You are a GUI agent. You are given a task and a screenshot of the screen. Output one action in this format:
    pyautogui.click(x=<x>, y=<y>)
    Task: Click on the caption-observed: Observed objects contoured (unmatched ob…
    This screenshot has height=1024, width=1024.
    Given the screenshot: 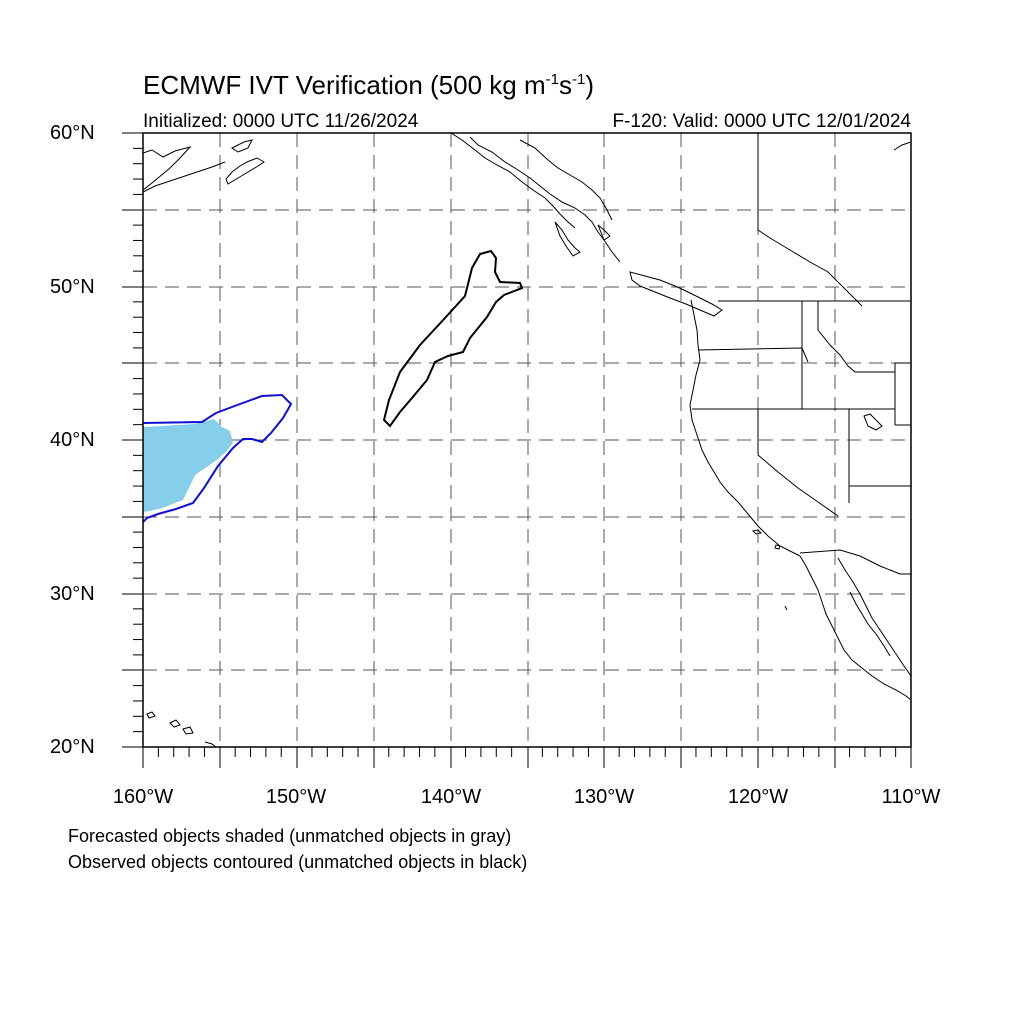 What is the action you would take?
    pyautogui.click(x=298, y=862)
    